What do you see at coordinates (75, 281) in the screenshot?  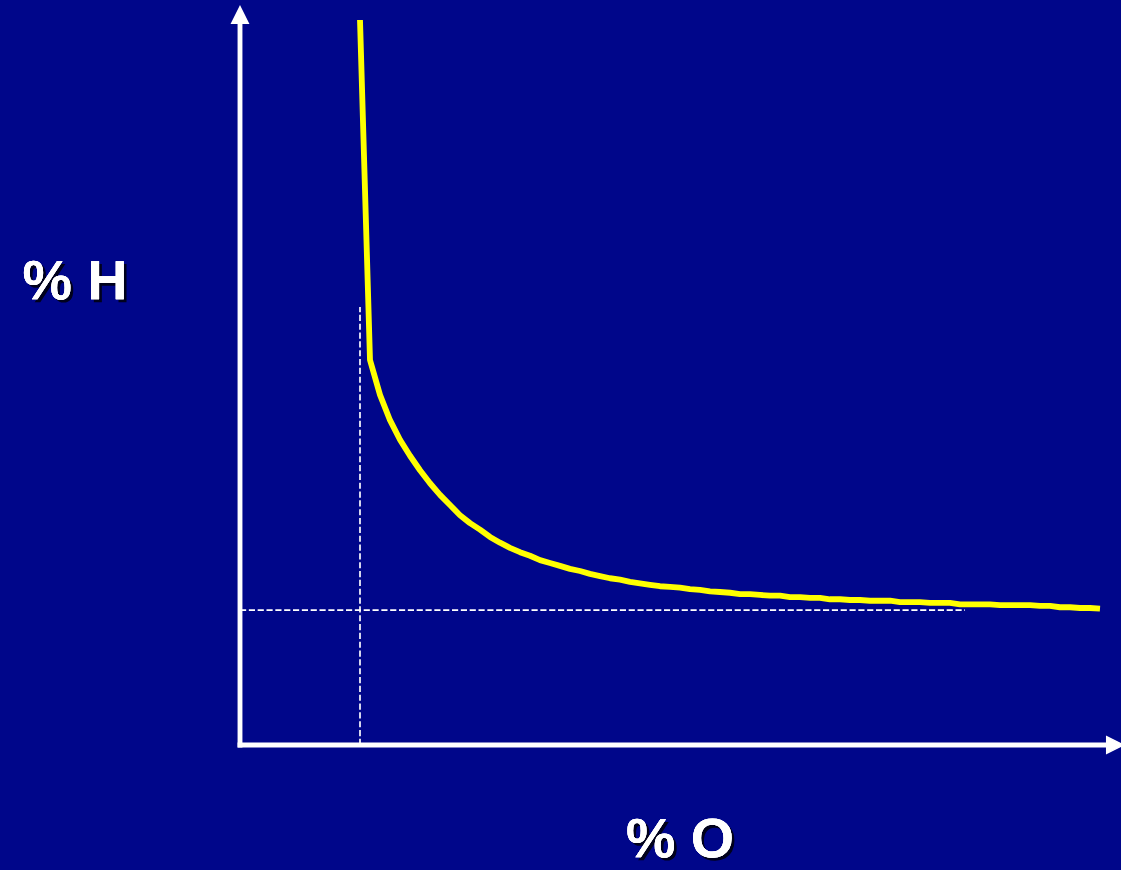 I see `y-axis-title: % H` at bounding box center [75, 281].